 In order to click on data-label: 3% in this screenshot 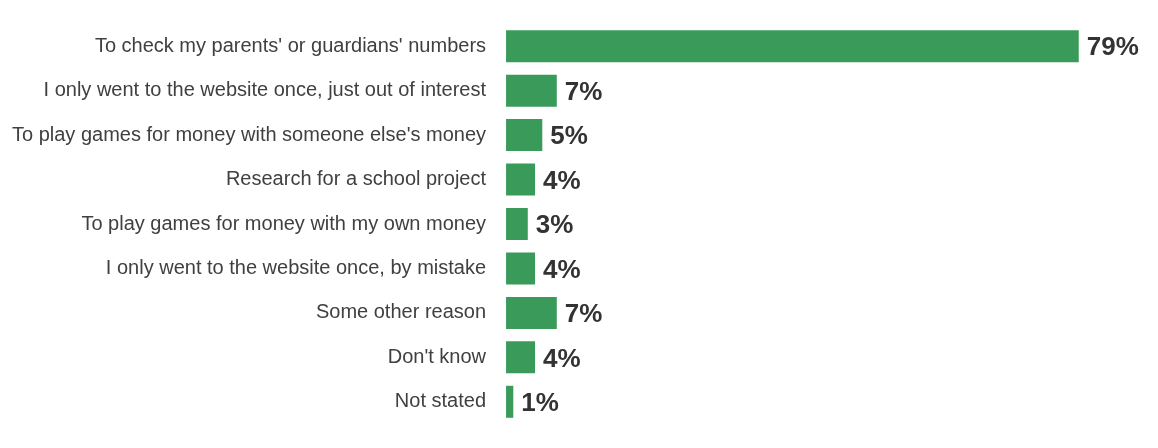, I will do `click(554, 224)`.